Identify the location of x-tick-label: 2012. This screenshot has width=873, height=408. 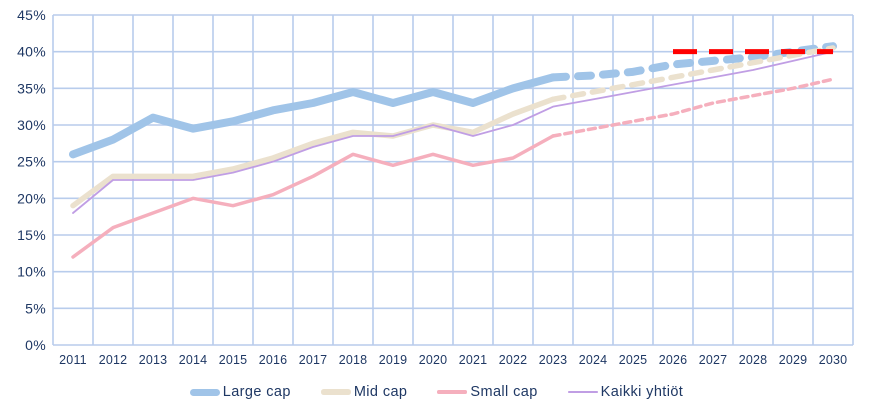
(113, 360).